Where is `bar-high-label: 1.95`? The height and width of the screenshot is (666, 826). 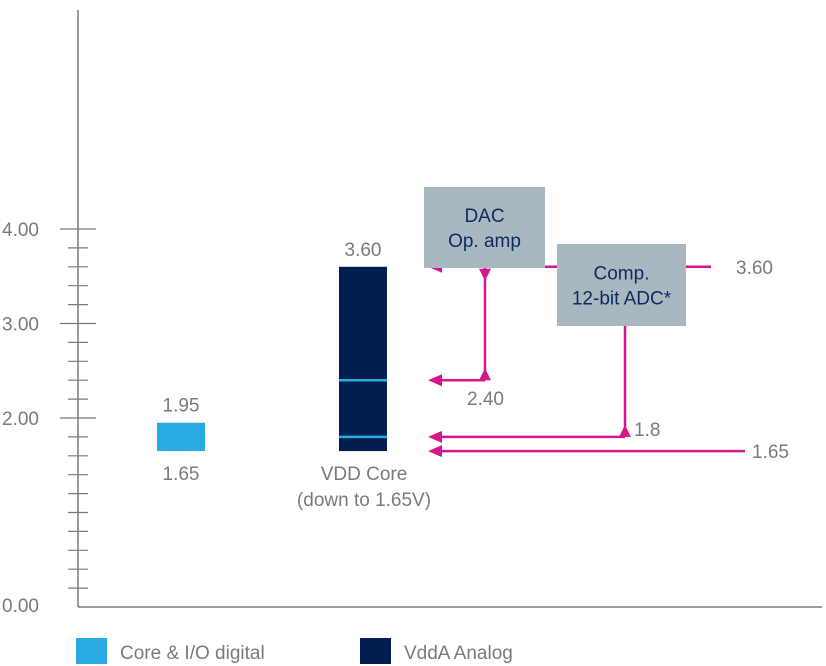 bar-high-label: 1.95 is located at coordinates (181, 406).